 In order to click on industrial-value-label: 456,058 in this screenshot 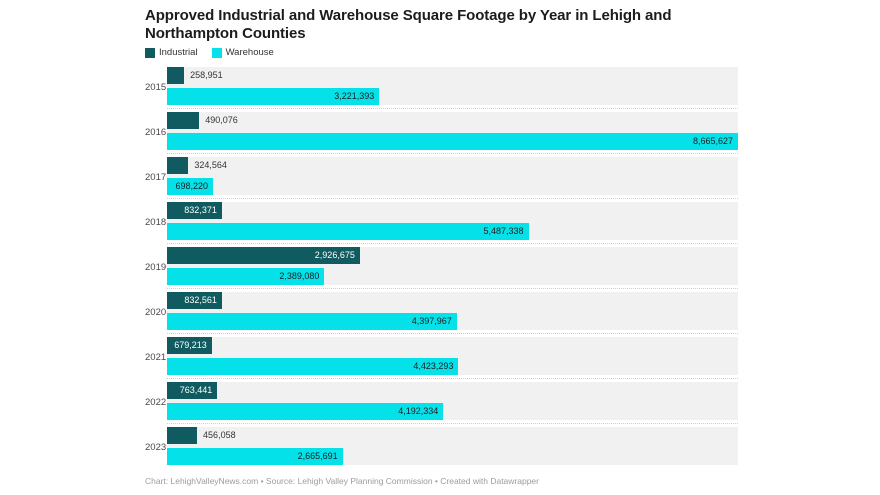, I will do `click(219, 435)`.